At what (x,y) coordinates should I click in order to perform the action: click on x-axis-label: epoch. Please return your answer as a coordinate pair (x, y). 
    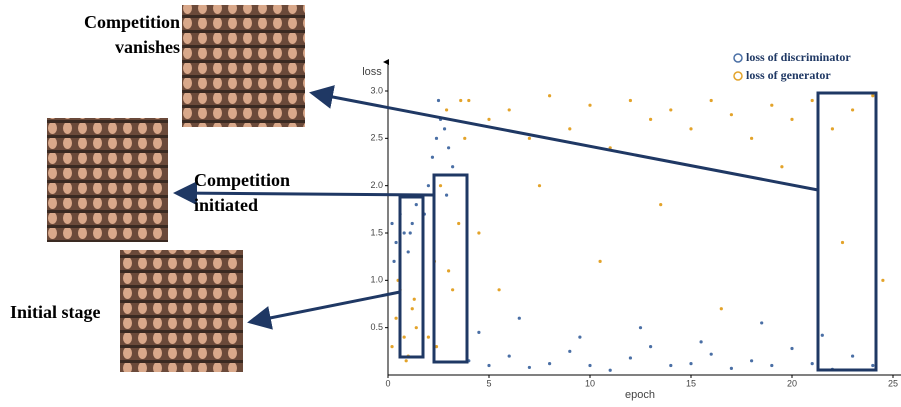
    Looking at the image, I should click on (640, 395).